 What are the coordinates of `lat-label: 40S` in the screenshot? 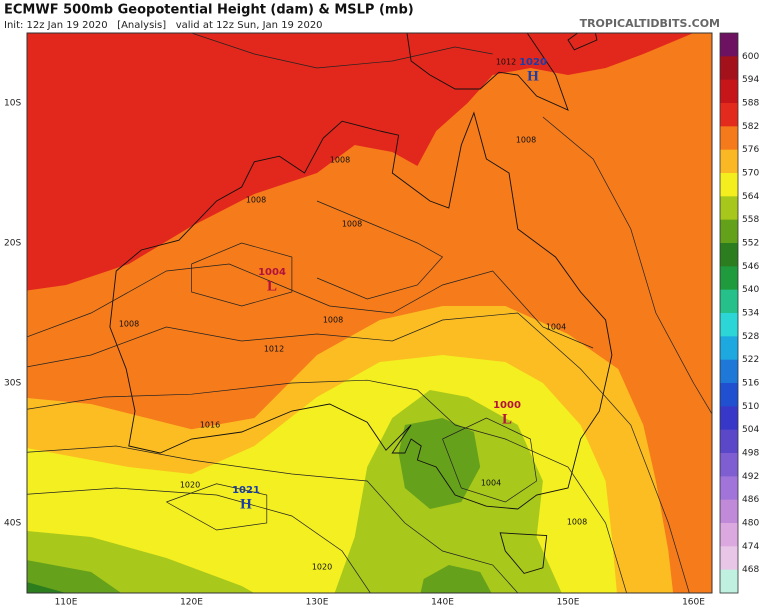 It's located at (12, 524).